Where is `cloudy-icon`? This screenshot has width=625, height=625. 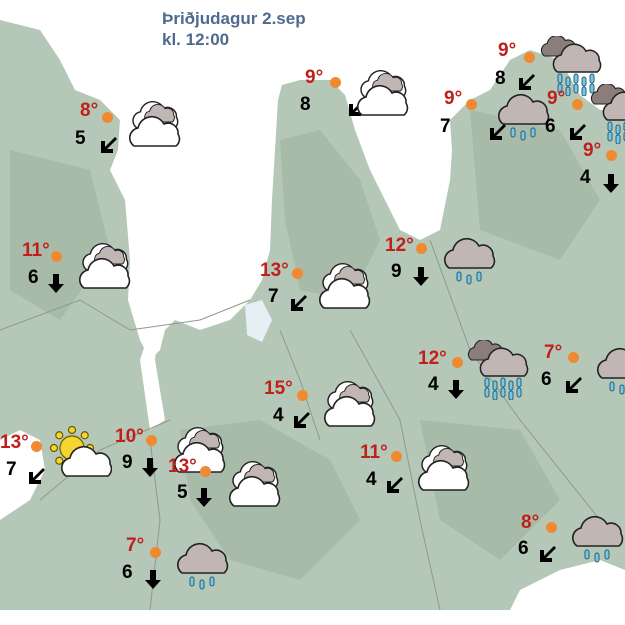 cloudy-icon is located at coordinates (622, 164).